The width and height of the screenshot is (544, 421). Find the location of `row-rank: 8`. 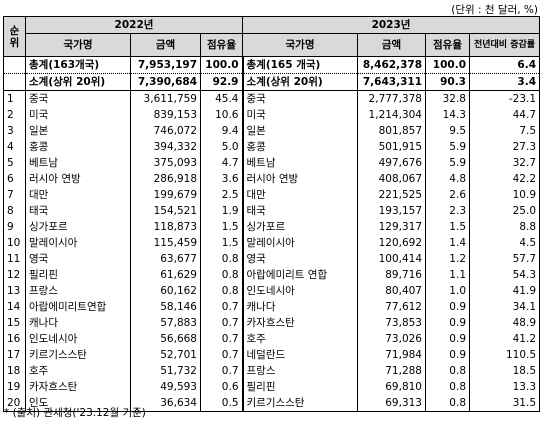

row-rank: 8 is located at coordinates (14, 211).